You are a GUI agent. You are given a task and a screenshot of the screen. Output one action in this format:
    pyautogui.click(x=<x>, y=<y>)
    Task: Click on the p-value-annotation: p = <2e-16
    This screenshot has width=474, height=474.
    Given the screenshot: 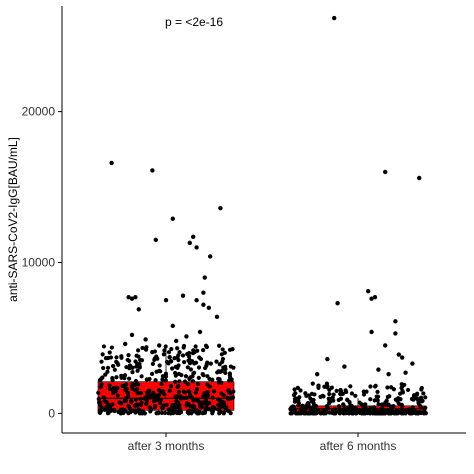 What is the action you would take?
    pyautogui.click(x=194, y=22)
    